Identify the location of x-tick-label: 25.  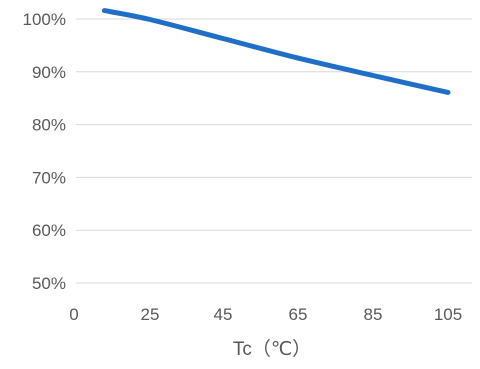
(150, 314).